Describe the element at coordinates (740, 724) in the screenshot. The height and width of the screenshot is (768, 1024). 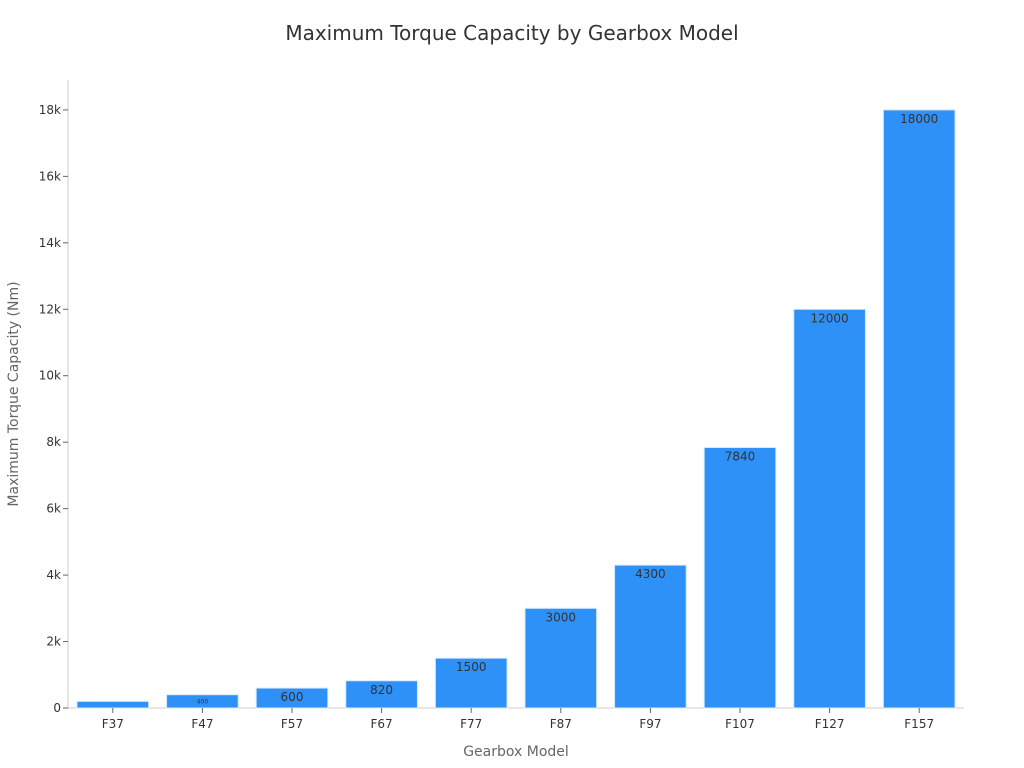
I see `x-tick-label: F107` at that location.